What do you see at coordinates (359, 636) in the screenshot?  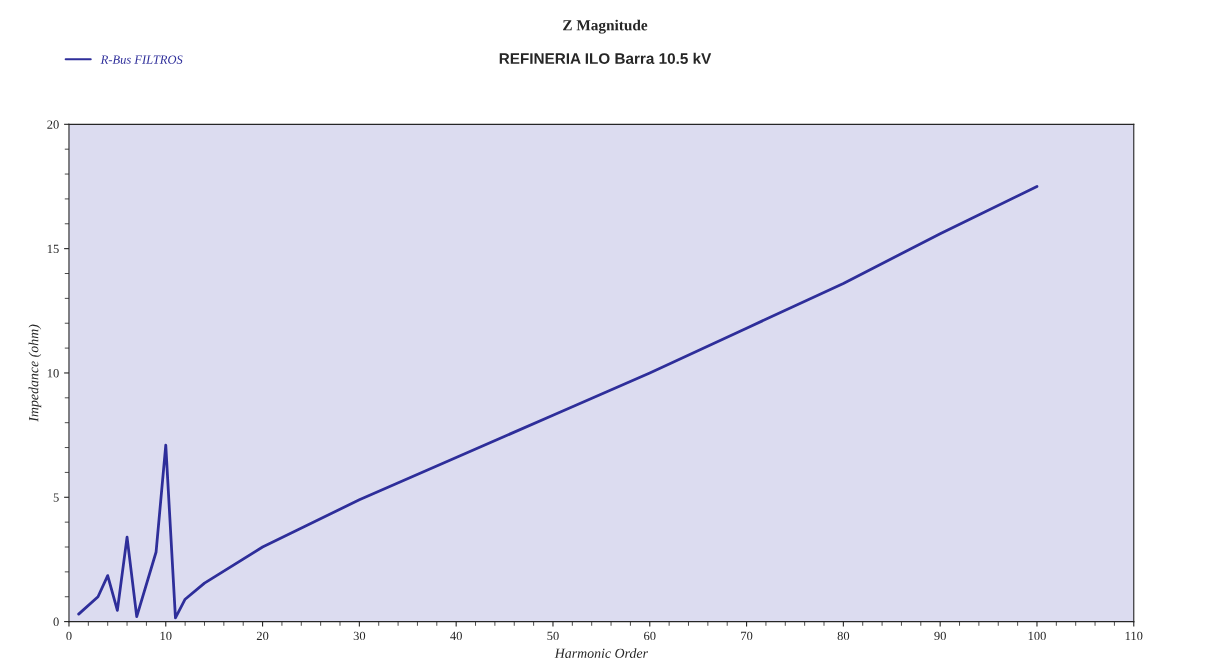 I see `x-tick-label: 30` at bounding box center [359, 636].